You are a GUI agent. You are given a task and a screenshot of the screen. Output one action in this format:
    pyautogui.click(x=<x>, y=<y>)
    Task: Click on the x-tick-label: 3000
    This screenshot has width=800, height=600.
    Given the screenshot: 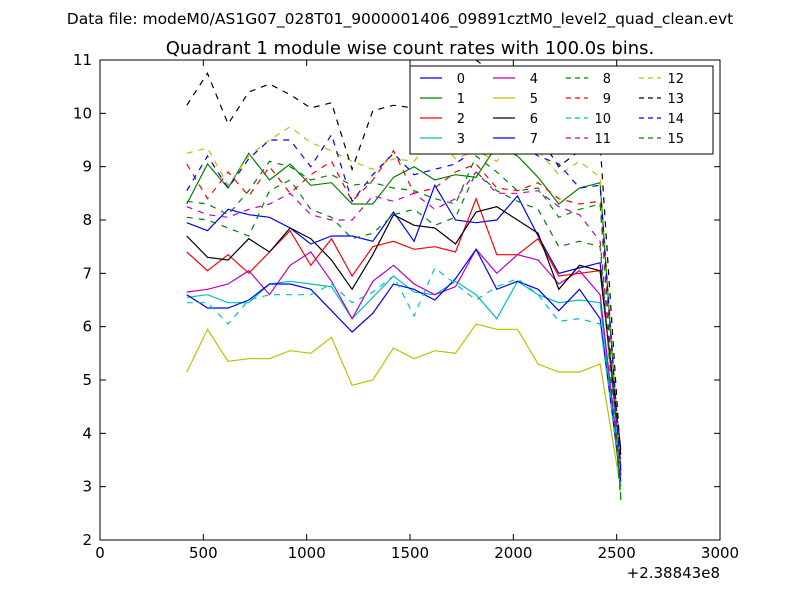 What is the action you would take?
    pyautogui.click(x=720, y=553)
    